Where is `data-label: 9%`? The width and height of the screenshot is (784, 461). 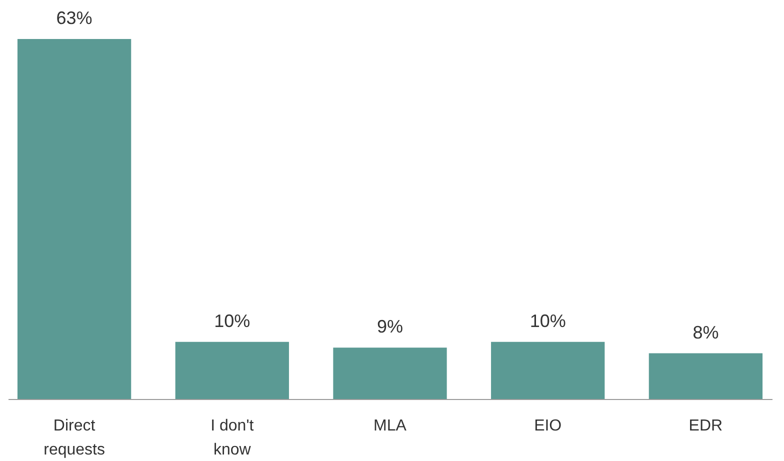 data-label: 9% is located at coordinates (390, 326).